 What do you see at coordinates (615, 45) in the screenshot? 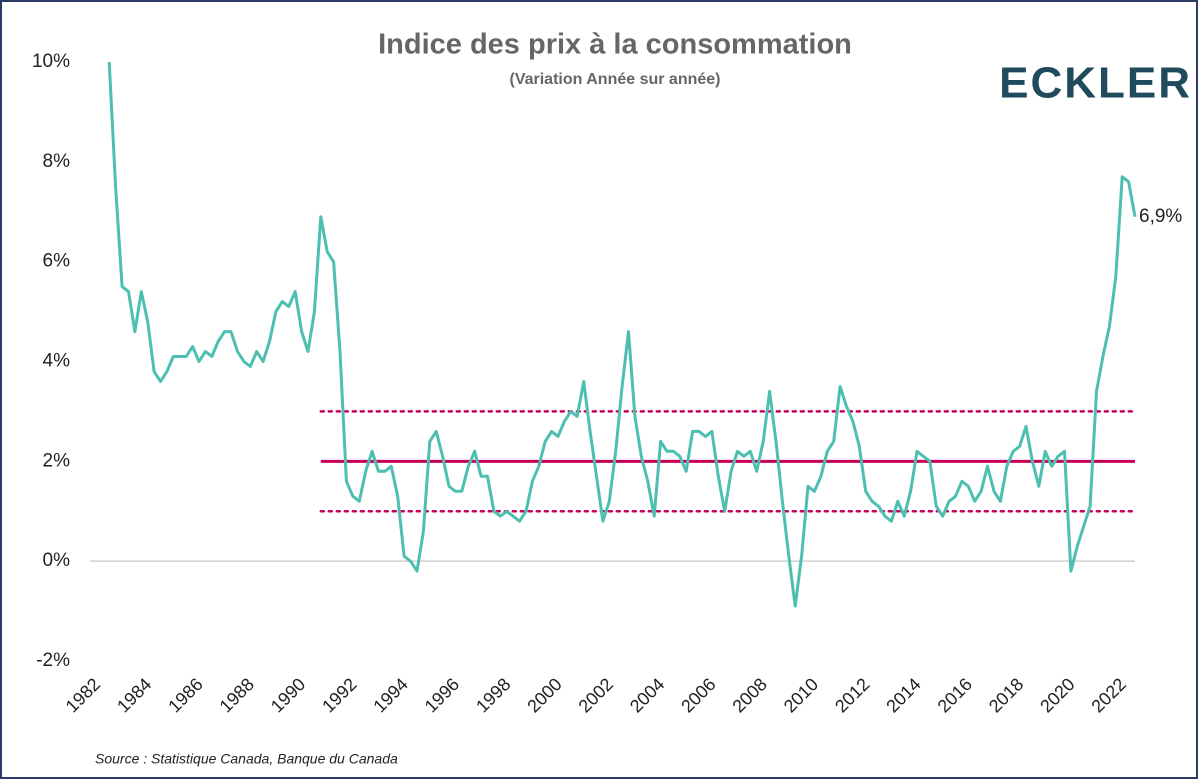
I see `chart-title: Indice des prix à la consommation` at bounding box center [615, 45].